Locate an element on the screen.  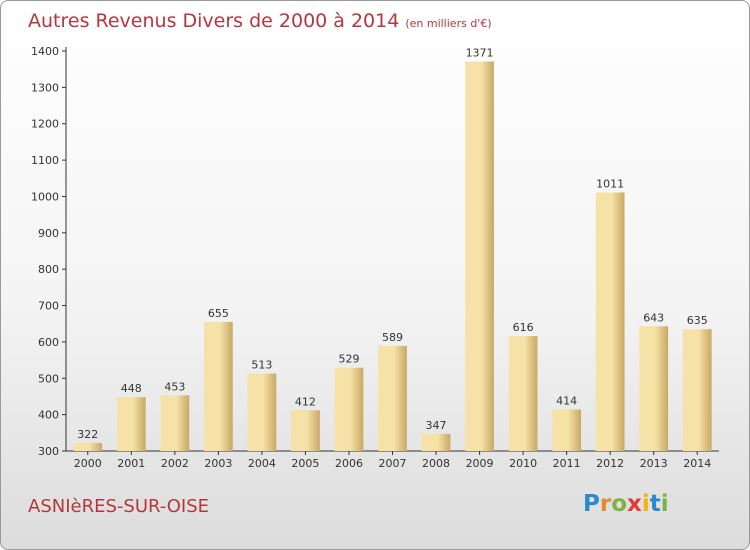
bar-2008 is located at coordinates (436, 442).